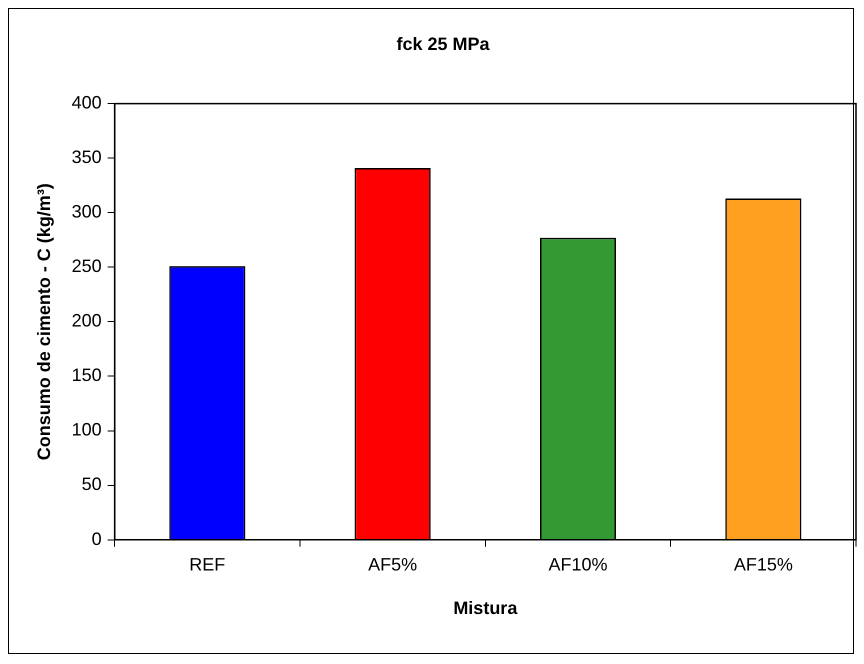  What do you see at coordinates (87, 212) in the screenshot?
I see `y-tick-label: 300` at bounding box center [87, 212].